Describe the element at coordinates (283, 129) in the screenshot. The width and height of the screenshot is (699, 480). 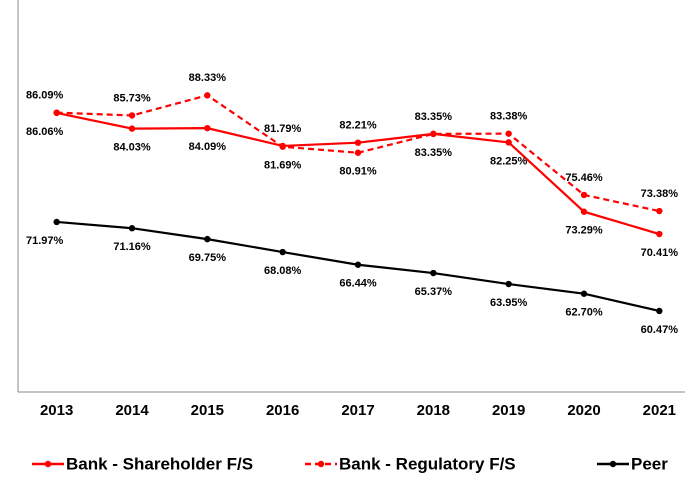
I see `data-label: 81.79%` at that location.